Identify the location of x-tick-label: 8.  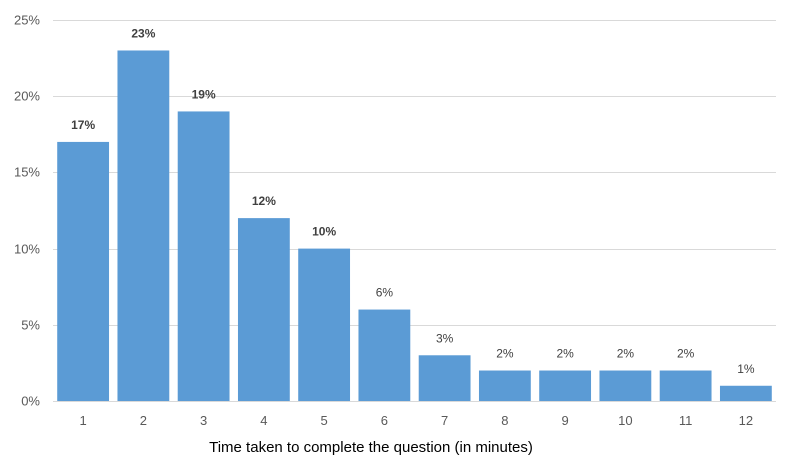
(504, 420).